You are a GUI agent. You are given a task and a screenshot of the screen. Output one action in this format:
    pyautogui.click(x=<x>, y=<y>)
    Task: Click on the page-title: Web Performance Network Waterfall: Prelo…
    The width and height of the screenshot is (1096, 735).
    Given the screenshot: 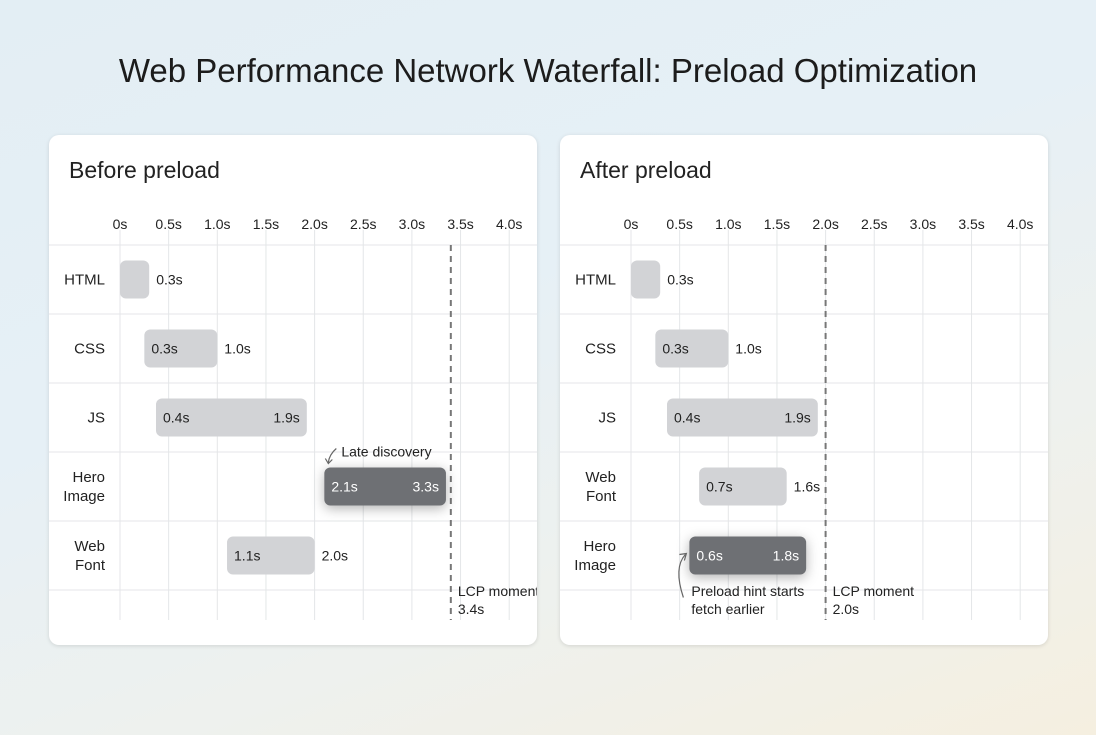 What is the action you would take?
    pyautogui.click(x=548, y=70)
    